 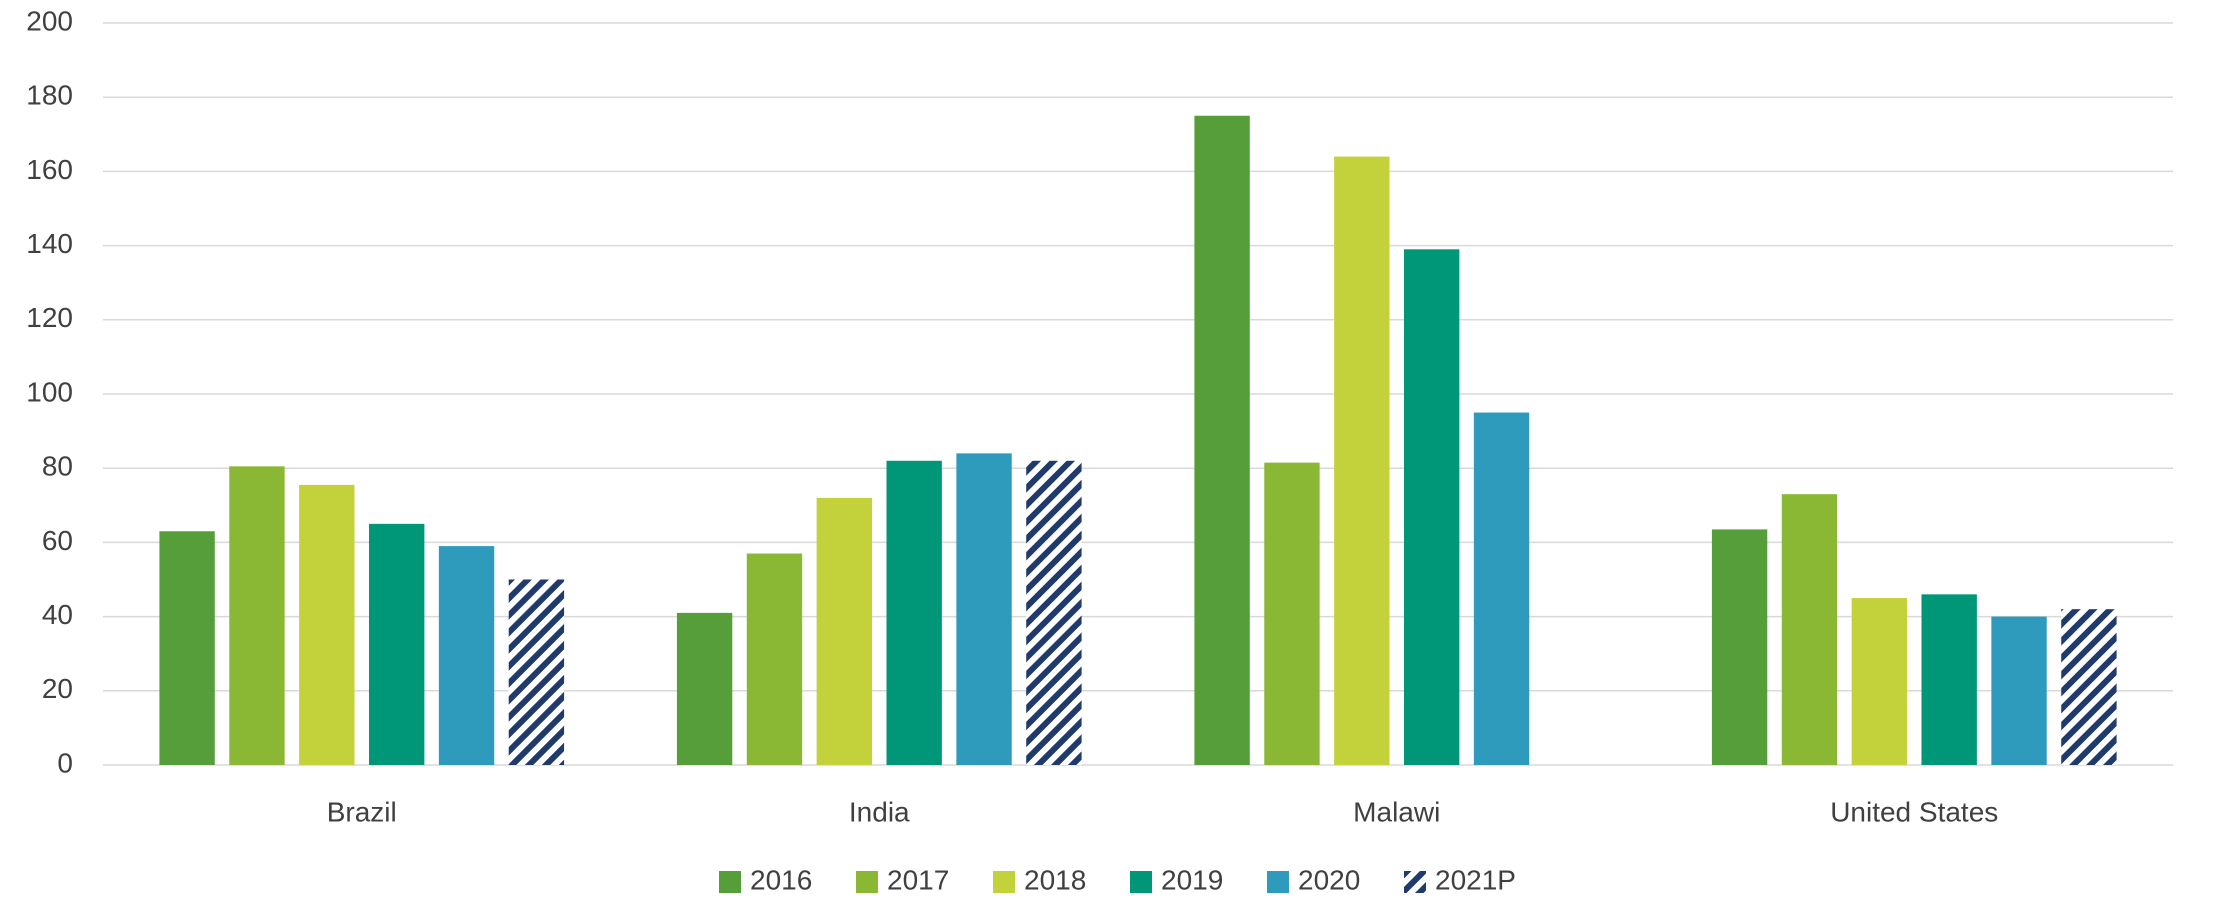 What do you see at coordinates (49, 391) in the screenshot?
I see `y-tick-label: 100` at bounding box center [49, 391].